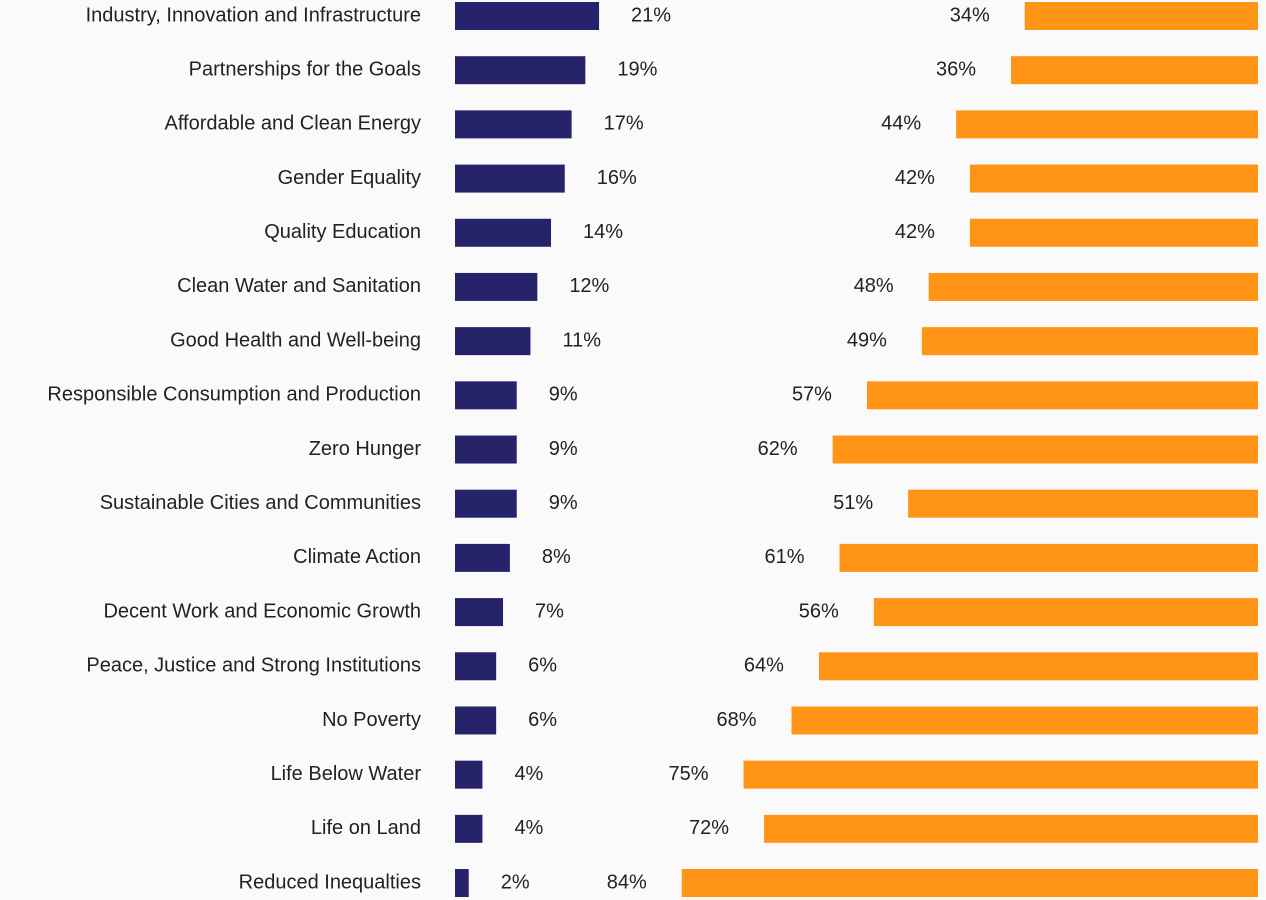  What do you see at coordinates (617, 178) in the screenshot?
I see `value-label: 16%` at bounding box center [617, 178].